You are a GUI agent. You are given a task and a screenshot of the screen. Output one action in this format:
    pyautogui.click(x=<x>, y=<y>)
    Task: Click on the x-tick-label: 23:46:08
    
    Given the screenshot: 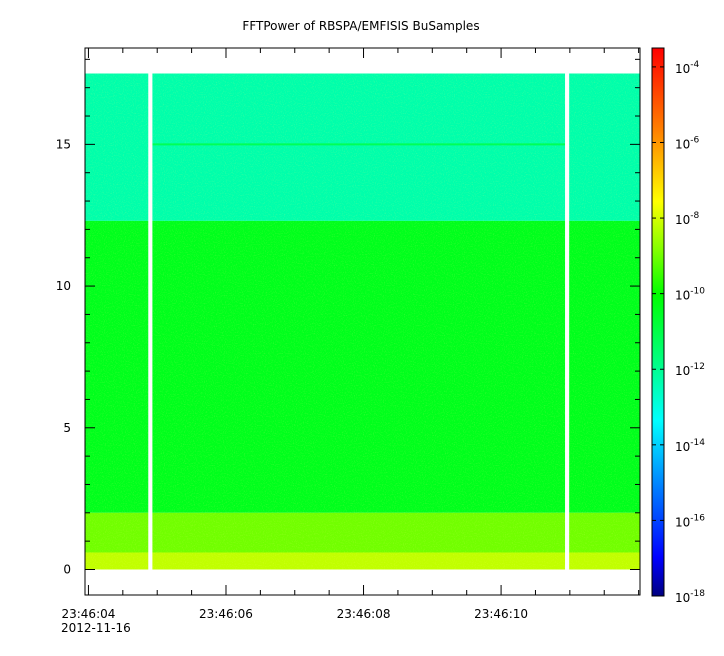 What is the action you would take?
    pyautogui.click(x=364, y=614)
    